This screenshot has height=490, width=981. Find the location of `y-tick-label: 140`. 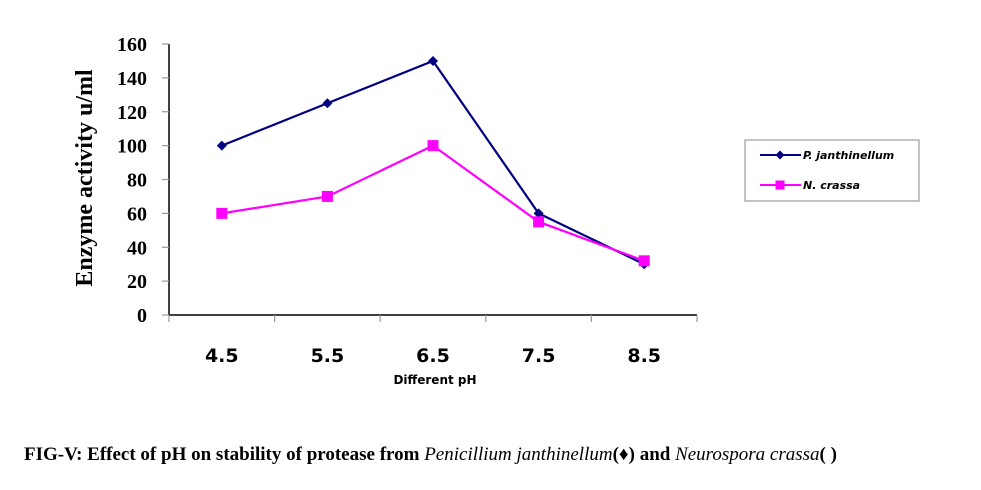

y-tick-label: 140 is located at coordinates (132, 79).